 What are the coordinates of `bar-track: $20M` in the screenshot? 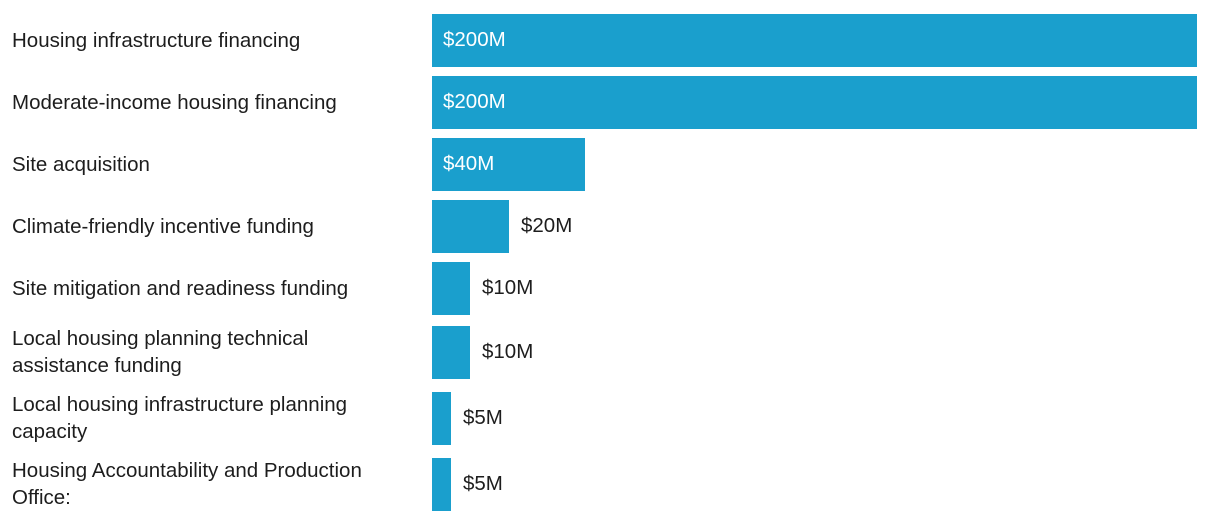 It's located at (820, 226).